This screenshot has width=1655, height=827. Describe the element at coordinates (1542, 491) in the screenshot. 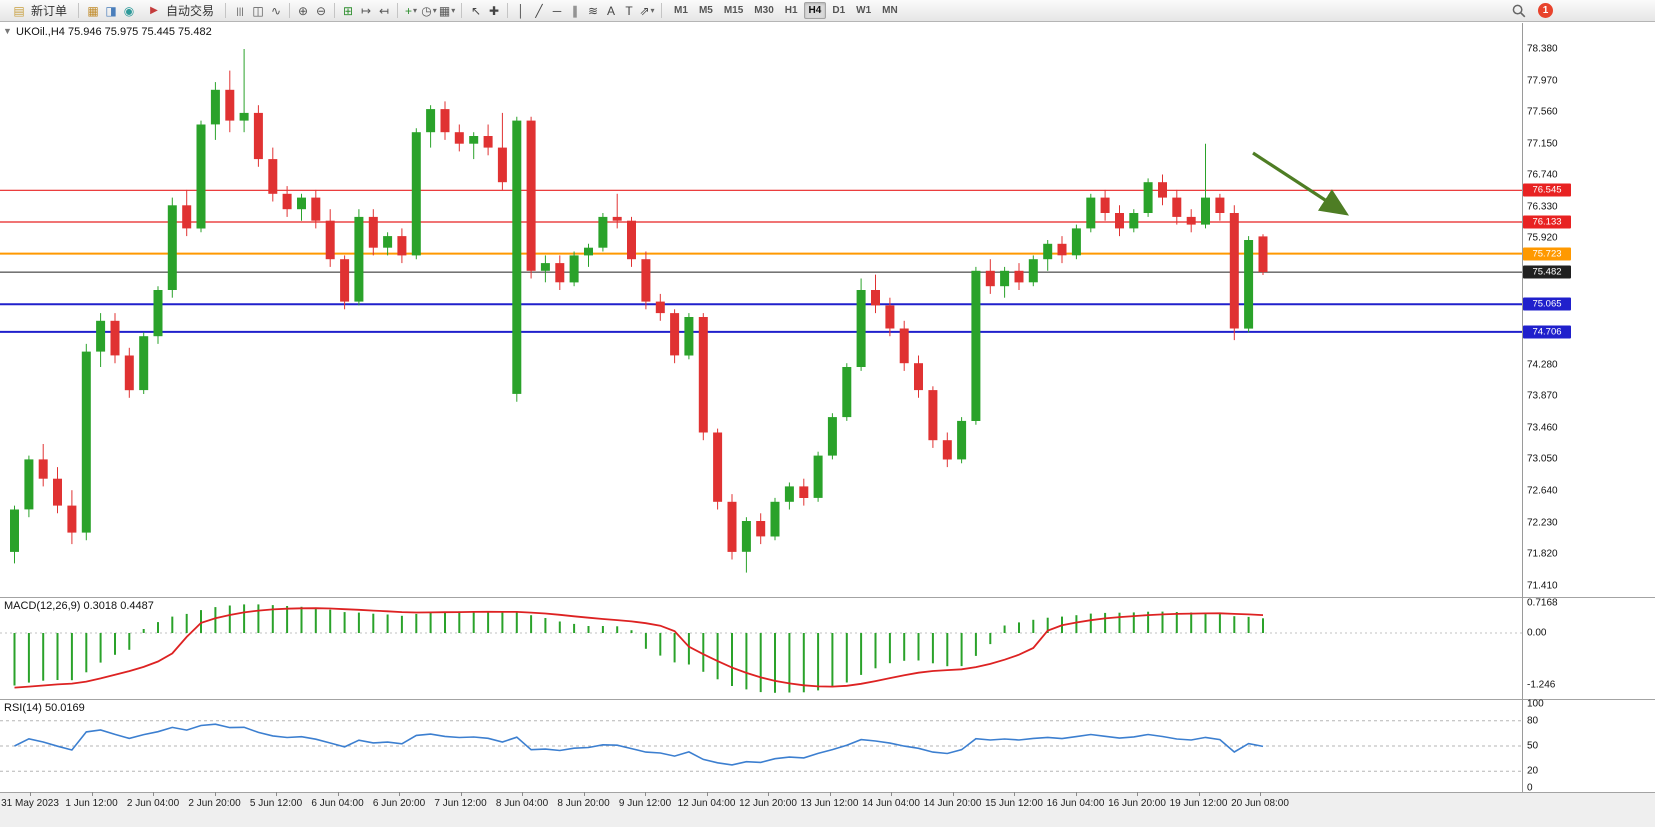

I see `price-tick-label: 72.640` at that location.